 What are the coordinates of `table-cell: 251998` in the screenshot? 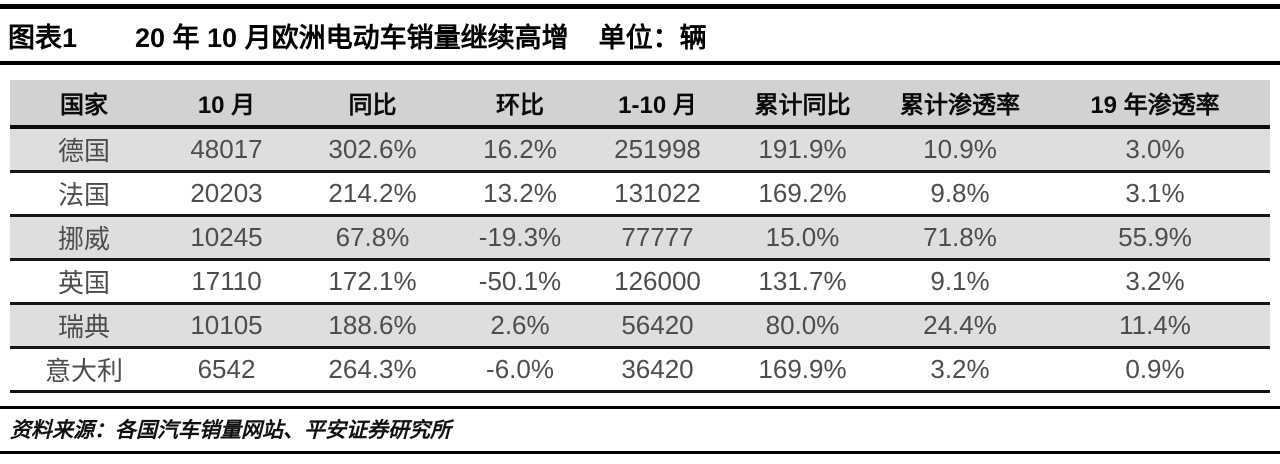 It's located at (657, 148).